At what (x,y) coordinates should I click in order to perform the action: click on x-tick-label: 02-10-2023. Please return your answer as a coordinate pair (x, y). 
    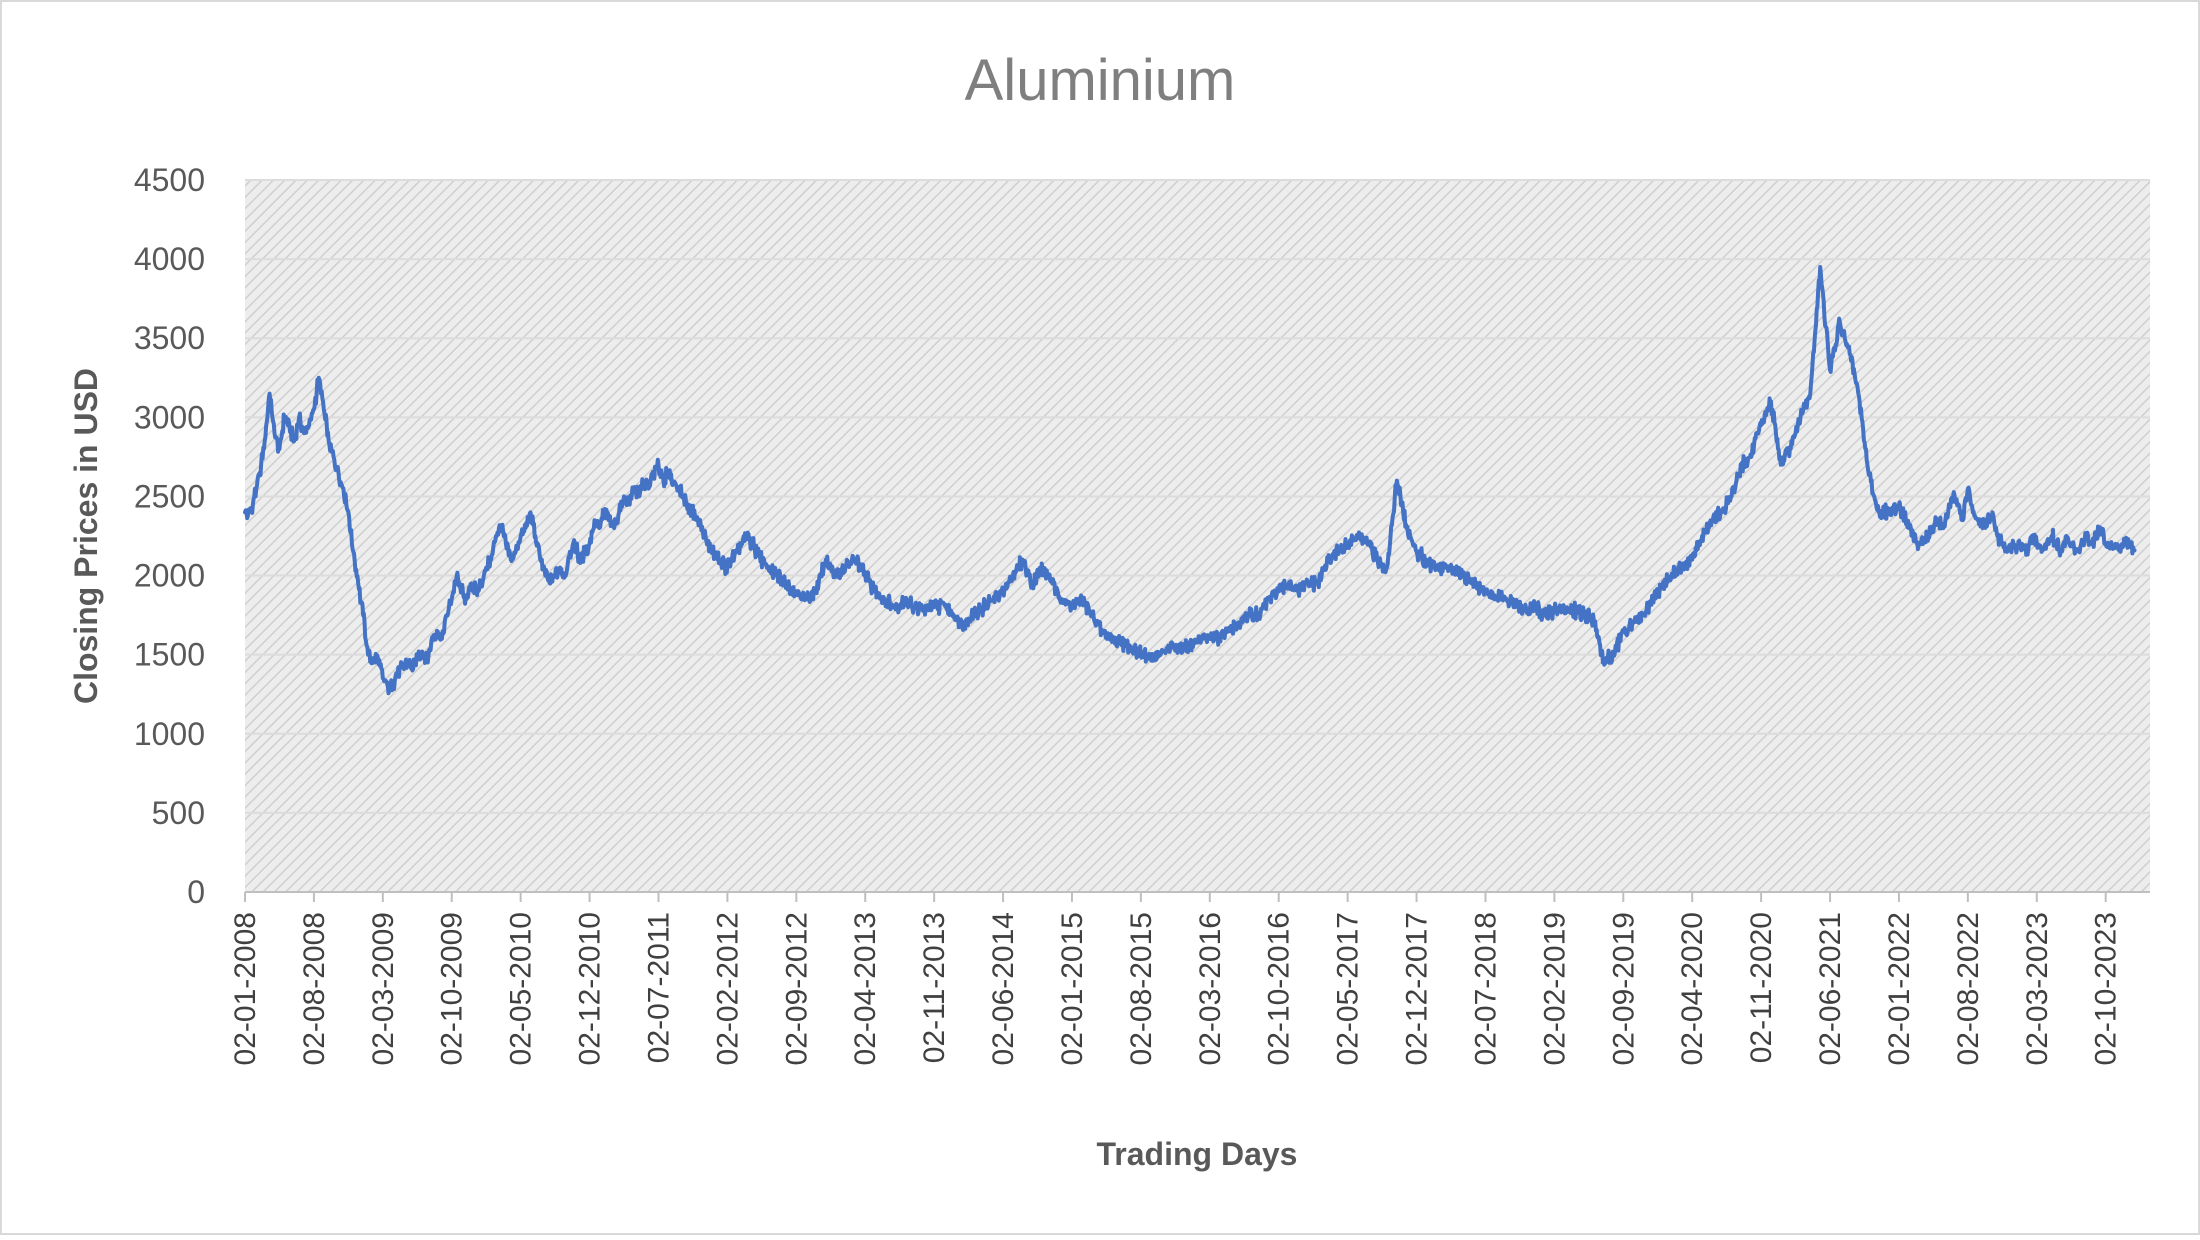
    Looking at the image, I should click on (2106, 988).